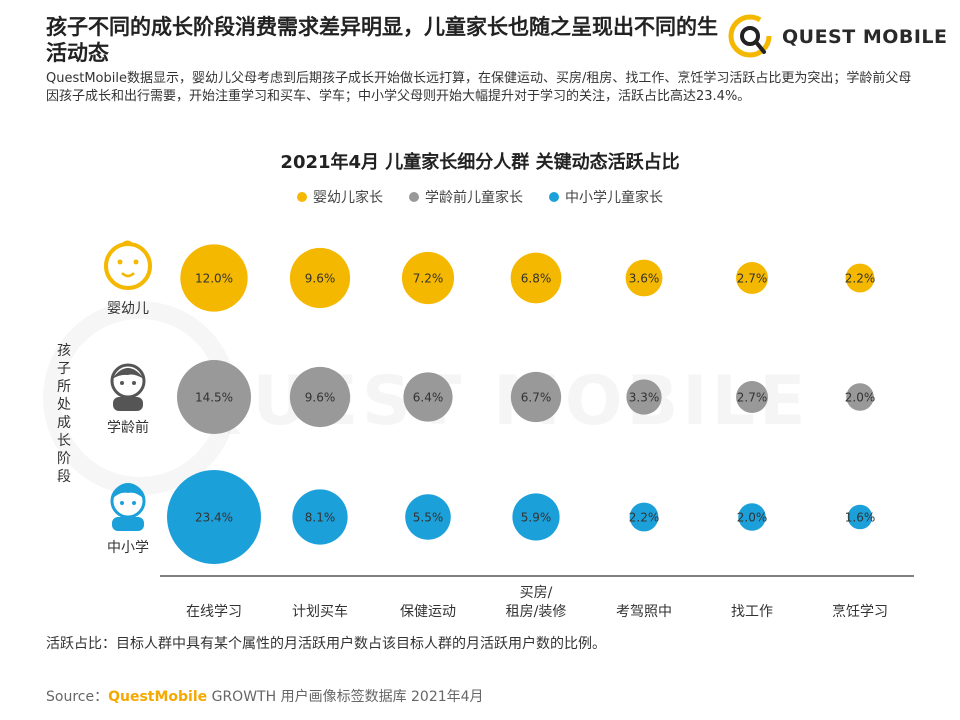 The width and height of the screenshot is (960, 720). What do you see at coordinates (128, 404) in the screenshot?
I see `preschool-child-body` at bounding box center [128, 404].